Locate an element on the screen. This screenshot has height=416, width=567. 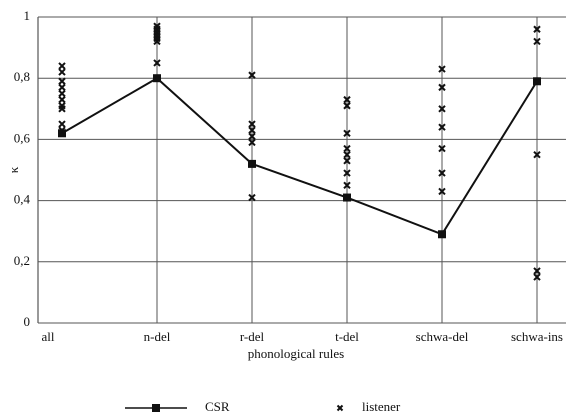
y-tick-label: 0,6 is located at coordinates (22, 137).